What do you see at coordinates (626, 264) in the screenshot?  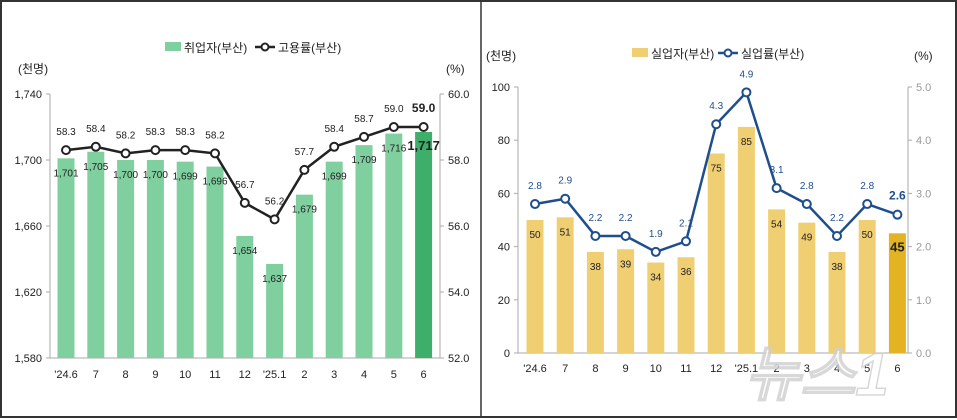 I see `bar-value-label: 39` at bounding box center [626, 264].